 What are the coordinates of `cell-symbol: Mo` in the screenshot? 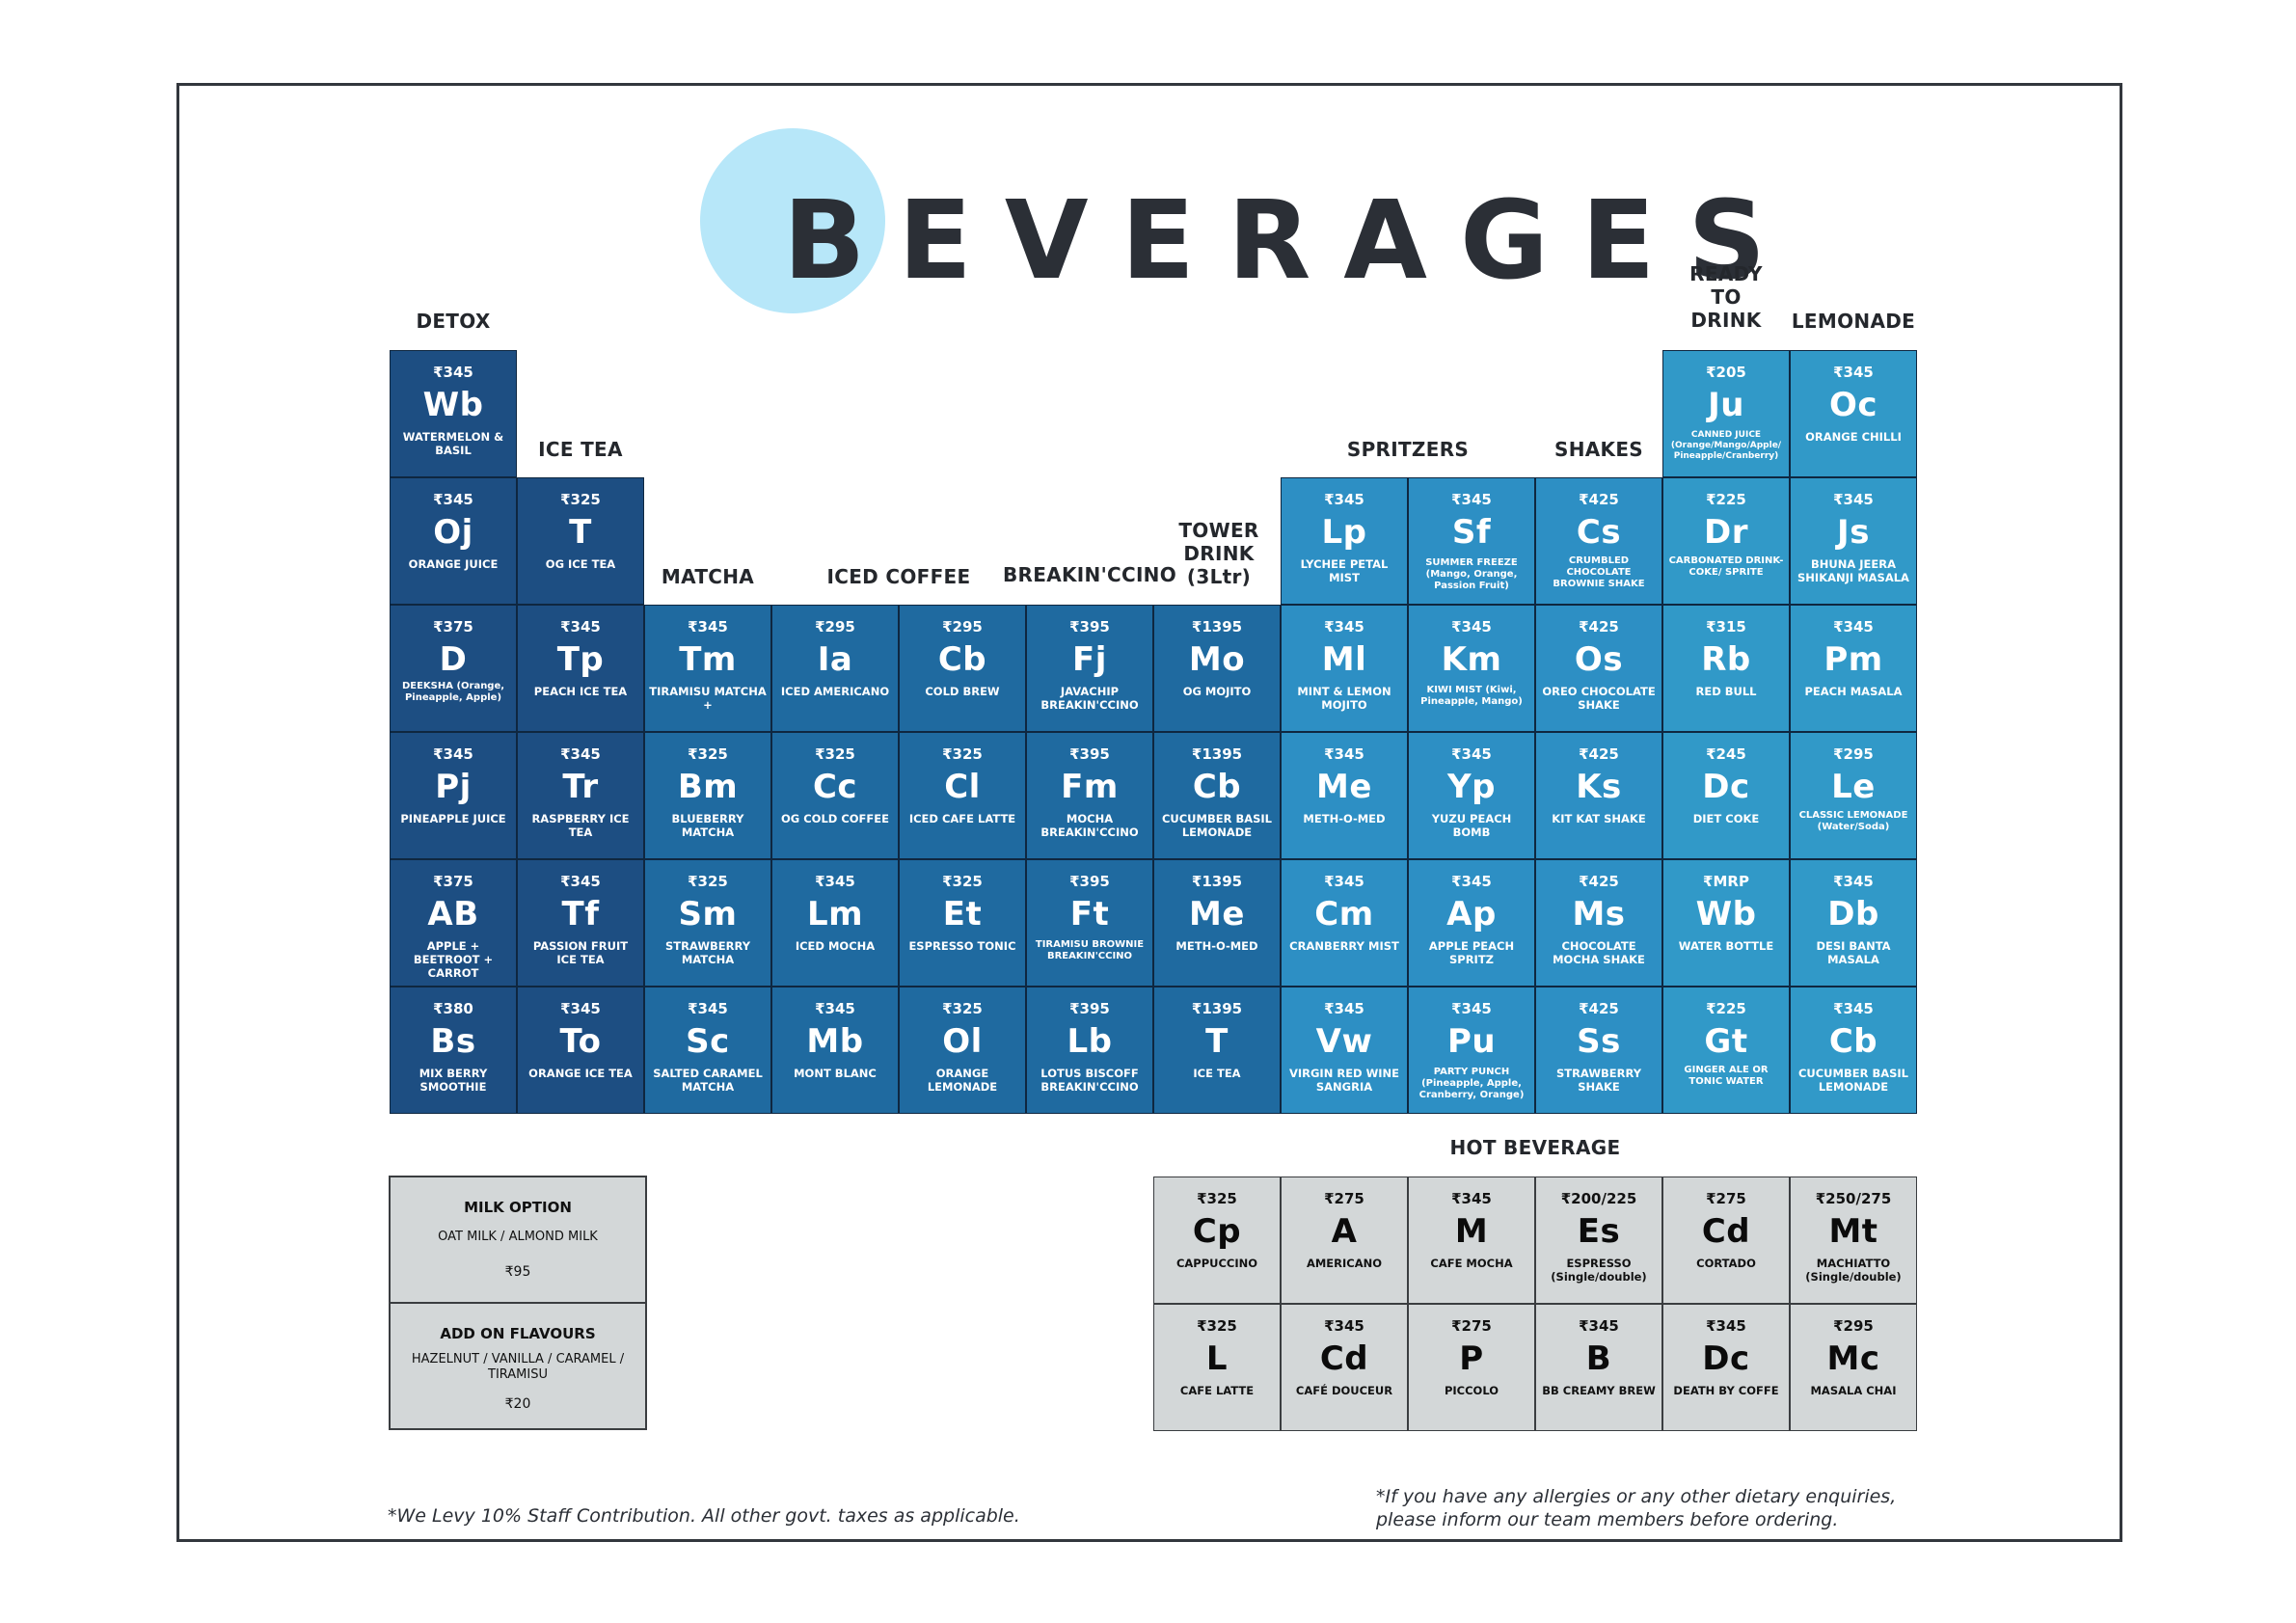 It's located at (1217, 660).